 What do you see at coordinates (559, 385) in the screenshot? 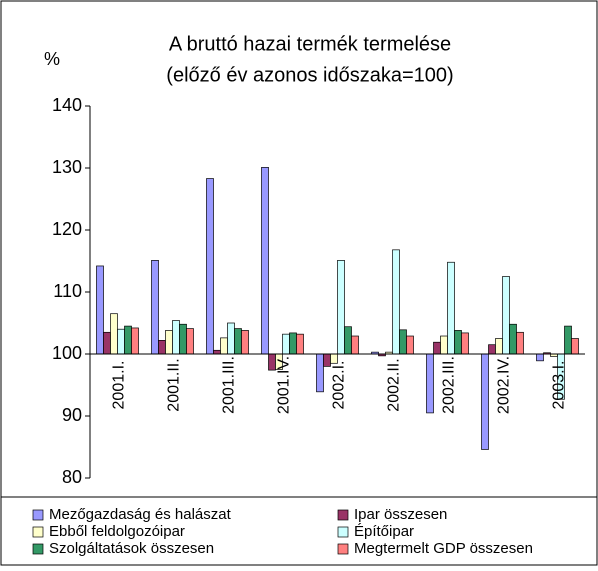
I see `x-tick-label: 2003.I.` at bounding box center [559, 385].